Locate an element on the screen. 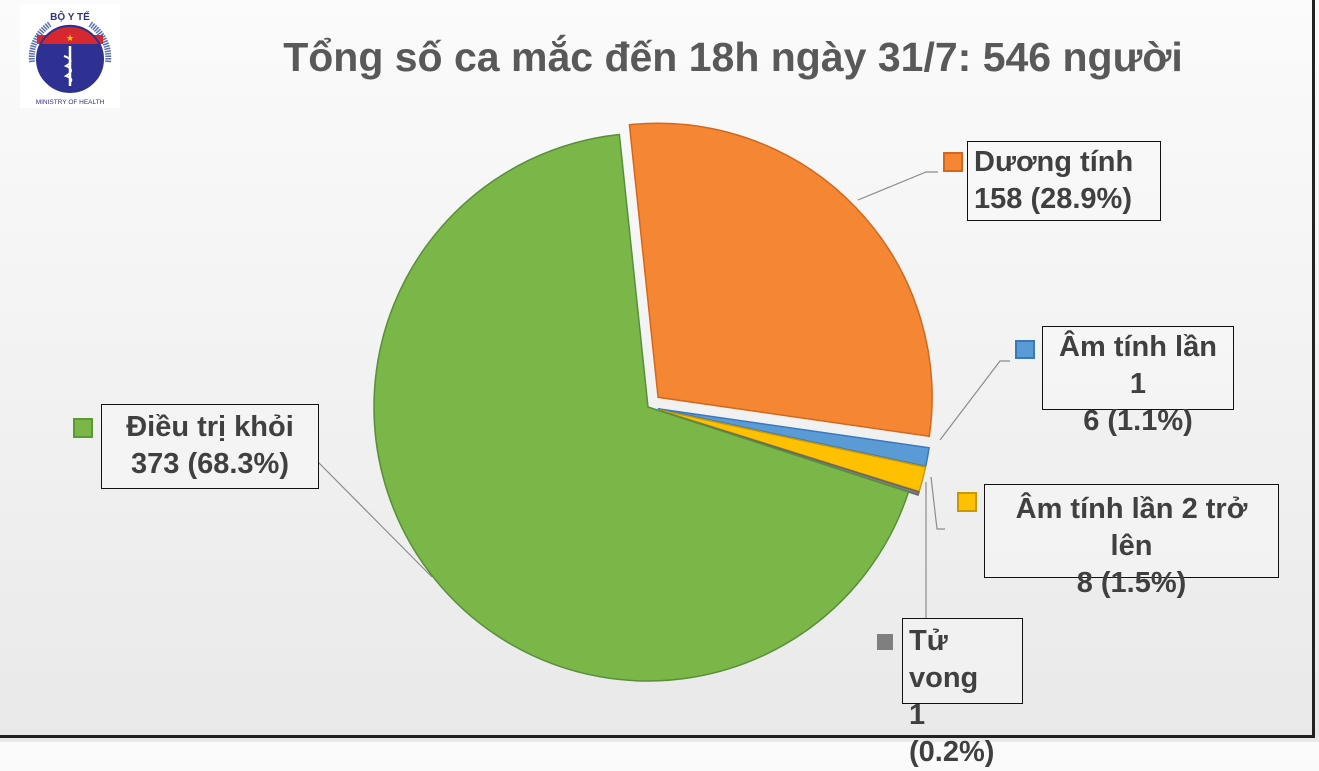 This screenshot has height=771, width=1319. label-value: 158 (28.9%) is located at coordinates (1053, 199).